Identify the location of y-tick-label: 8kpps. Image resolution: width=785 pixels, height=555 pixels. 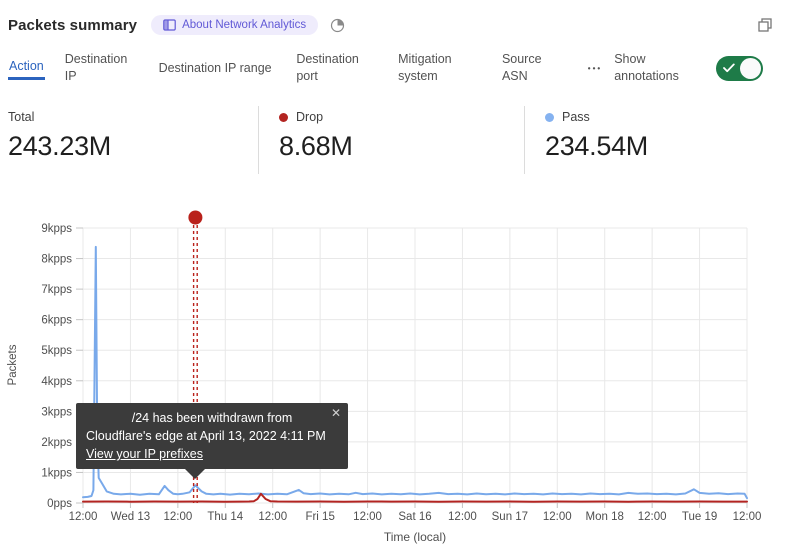
(56, 260).